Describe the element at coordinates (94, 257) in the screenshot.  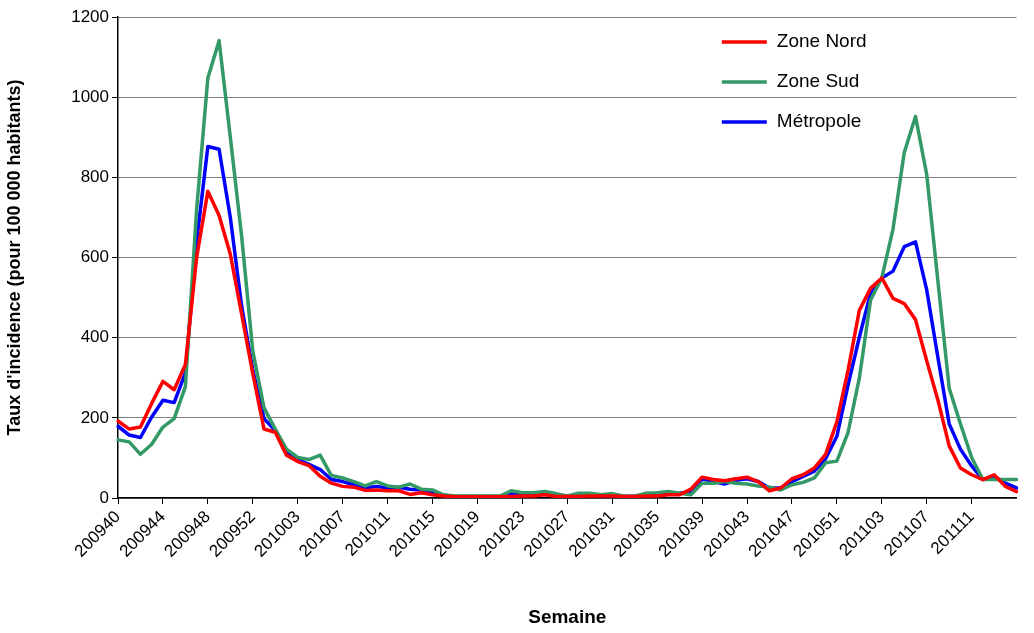
I see `y-tick-label: 600` at that location.